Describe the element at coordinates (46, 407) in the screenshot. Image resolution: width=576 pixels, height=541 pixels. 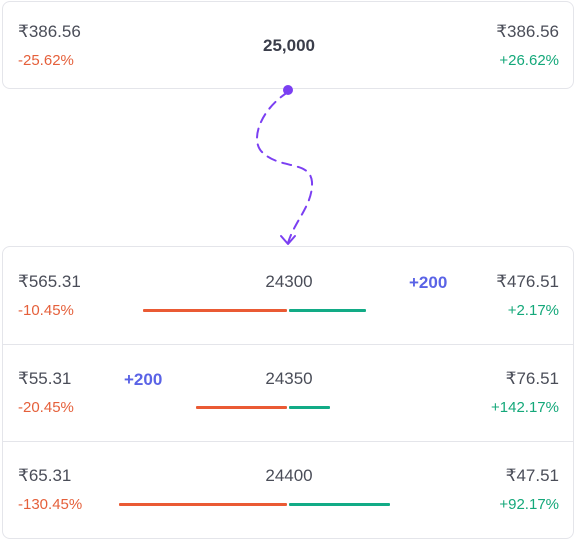
I see `row-left-change: -20.45%` at that location.